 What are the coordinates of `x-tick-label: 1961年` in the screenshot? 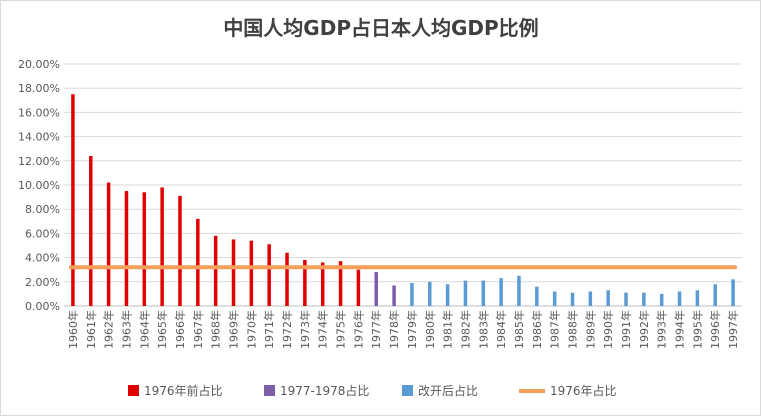 It's located at (91, 329).